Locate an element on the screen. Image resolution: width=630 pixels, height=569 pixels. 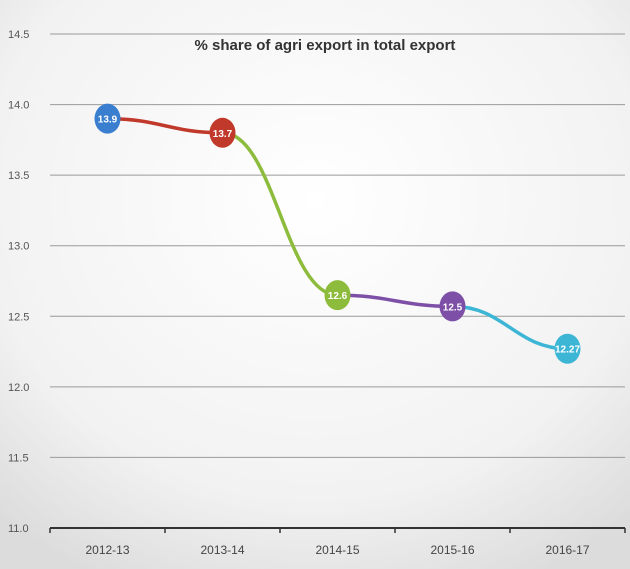
x-tick-label: 2016-17 is located at coordinates (567, 550).